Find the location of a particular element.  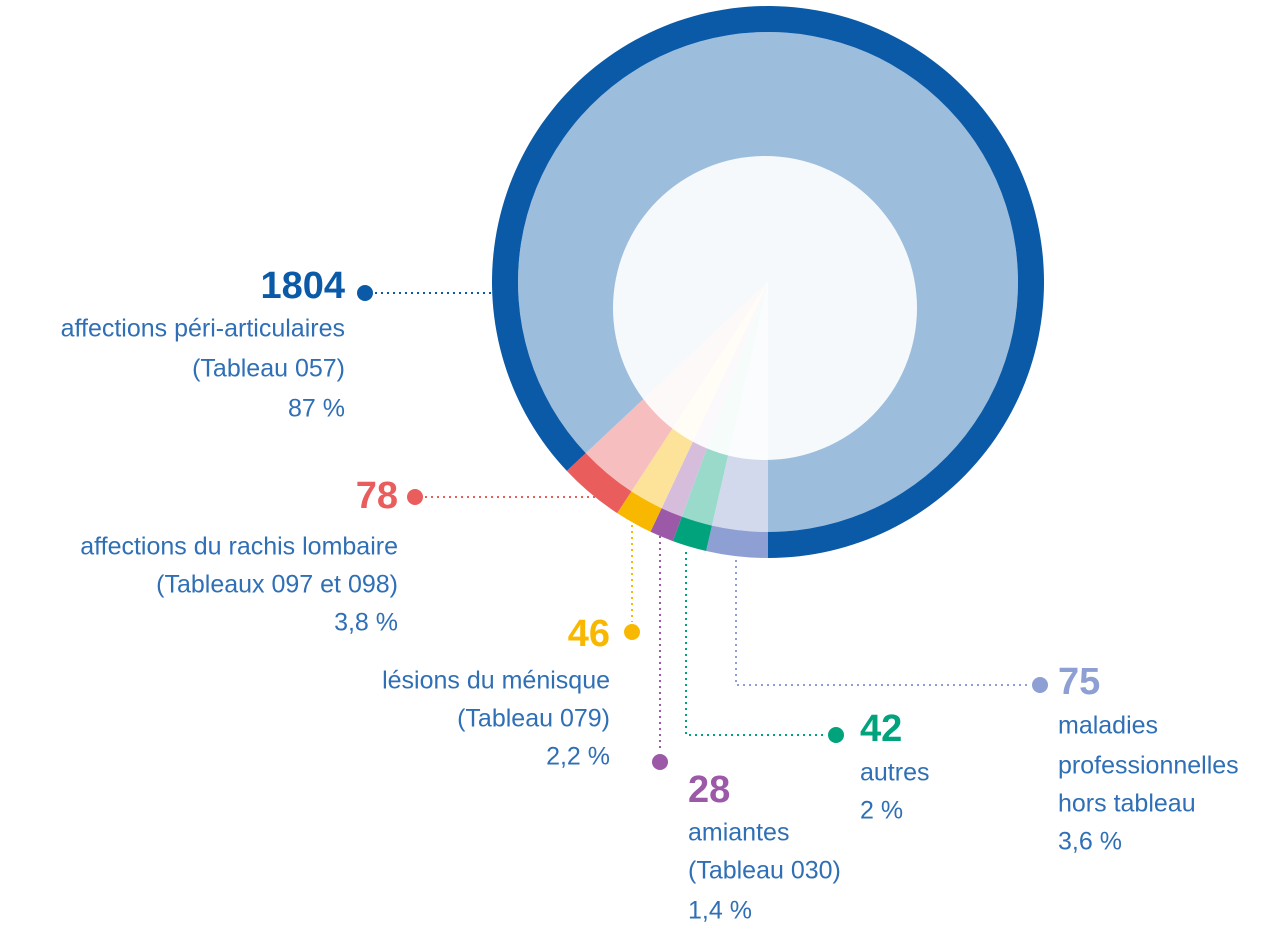

category-label: hors tableau is located at coordinates (1127, 804).